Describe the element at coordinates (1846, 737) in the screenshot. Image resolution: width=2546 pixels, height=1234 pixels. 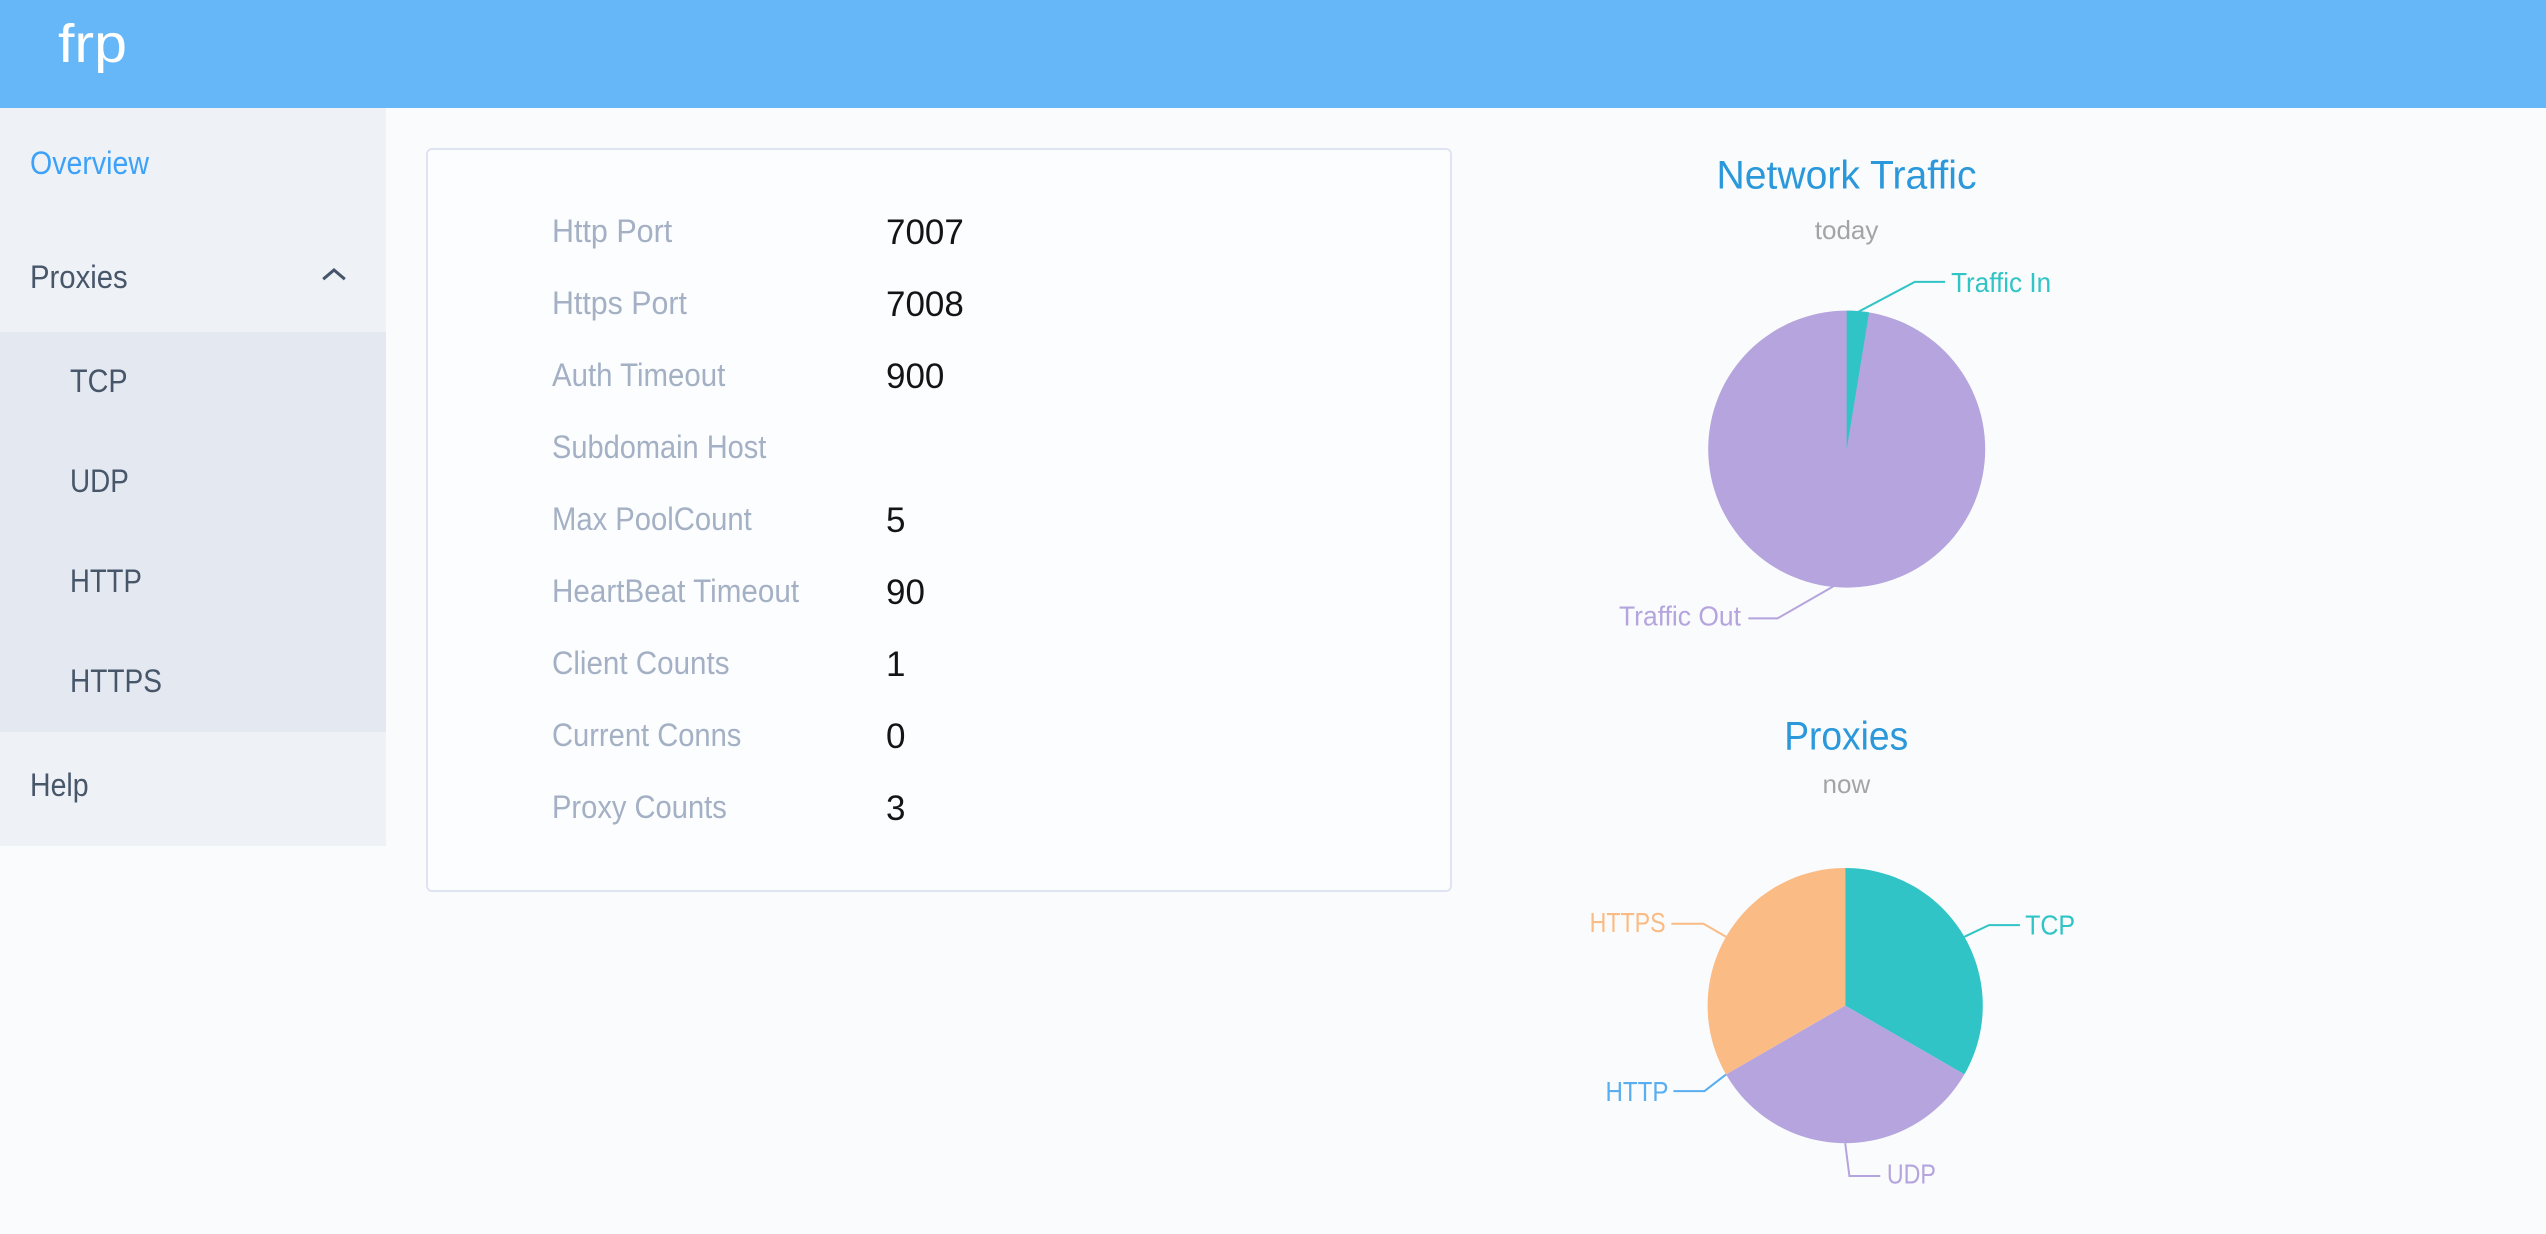
I see `svg-text: Proxies` at that location.